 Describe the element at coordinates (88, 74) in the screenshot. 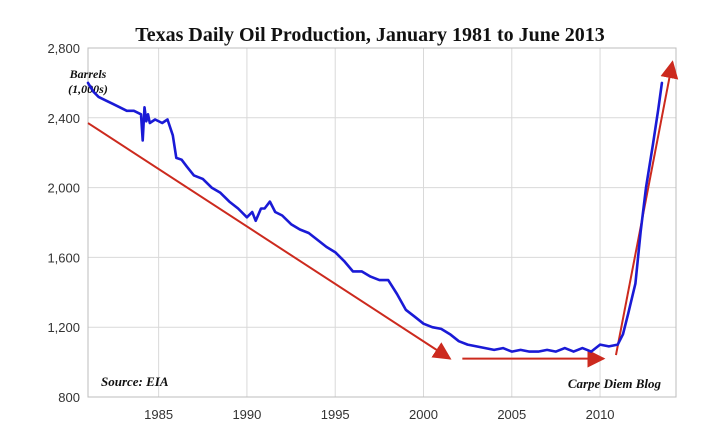

I see `y-axis-label: Barrels` at that location.